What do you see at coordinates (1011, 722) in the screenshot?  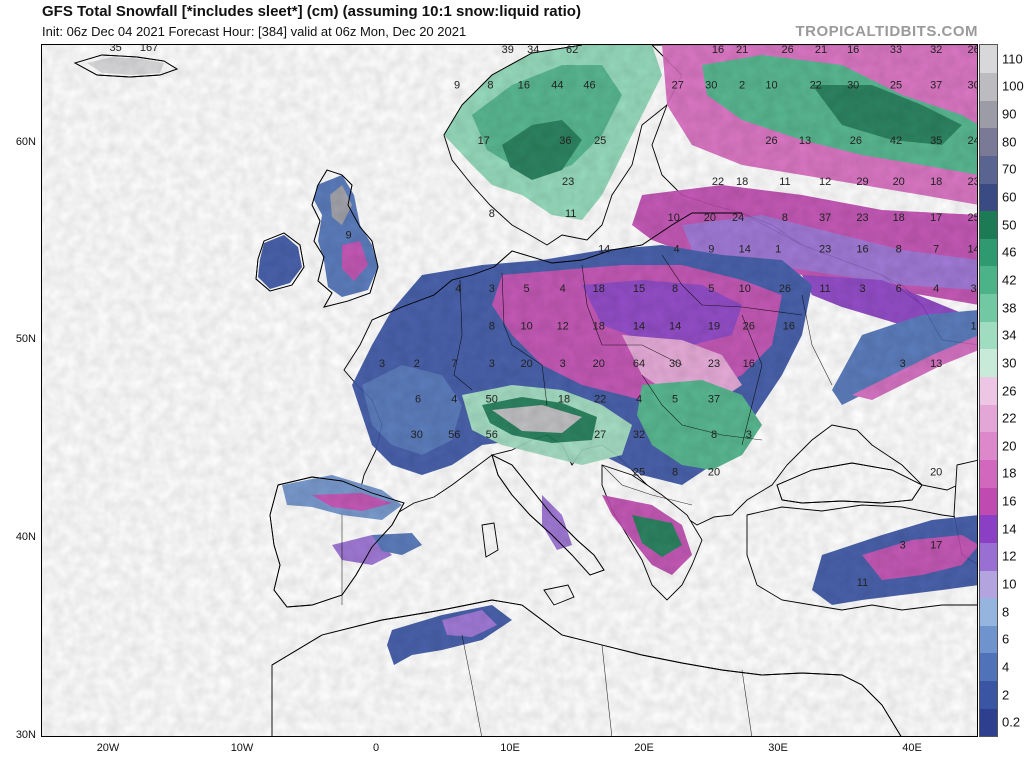 I see `colorbar-level-label: 0.2` at bounding box center [1011, 722].